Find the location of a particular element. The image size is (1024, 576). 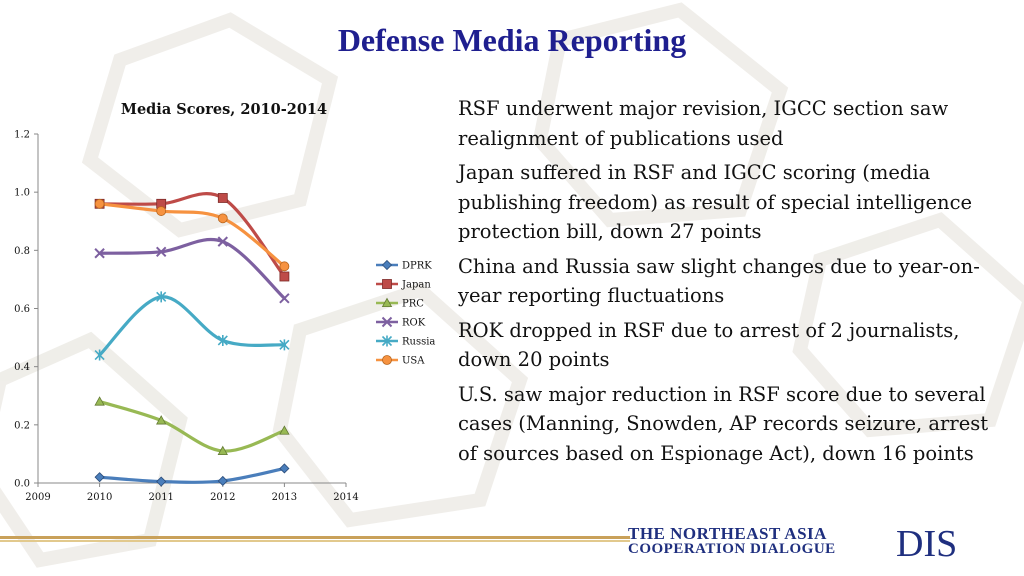

series-line-prc is located at coordinates (192, 426).